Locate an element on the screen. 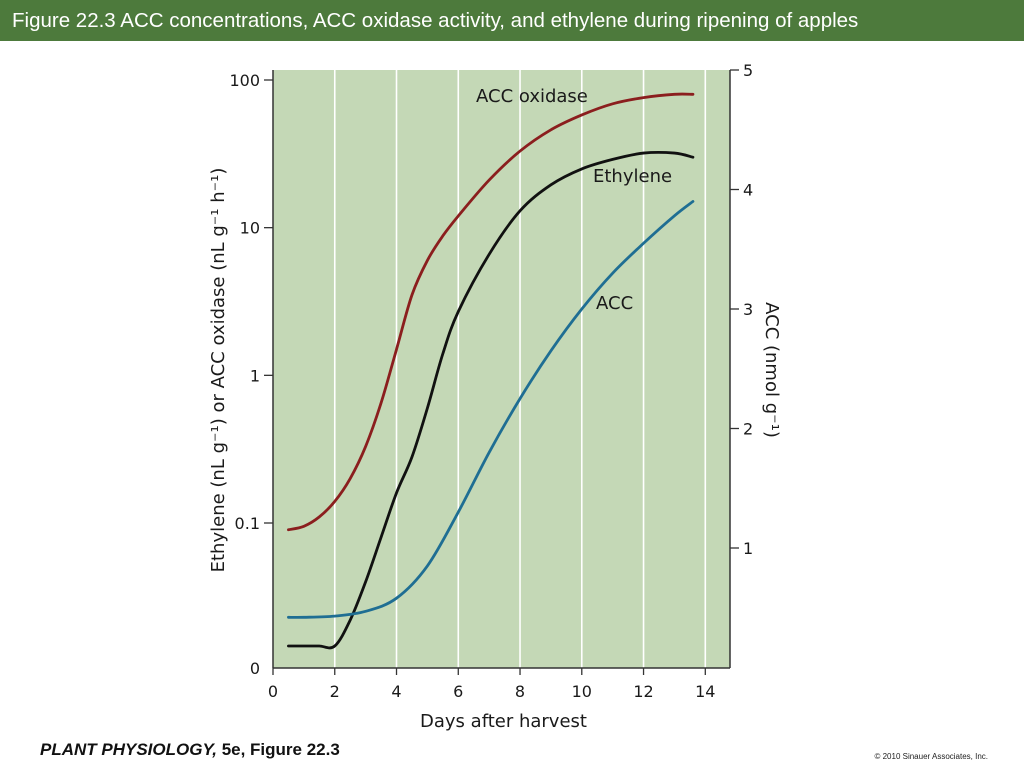 Image resolution: width=1024 pixels, height=768 pixels. y-right-tick-label-1: 1 is located at coordinates (748, 548).